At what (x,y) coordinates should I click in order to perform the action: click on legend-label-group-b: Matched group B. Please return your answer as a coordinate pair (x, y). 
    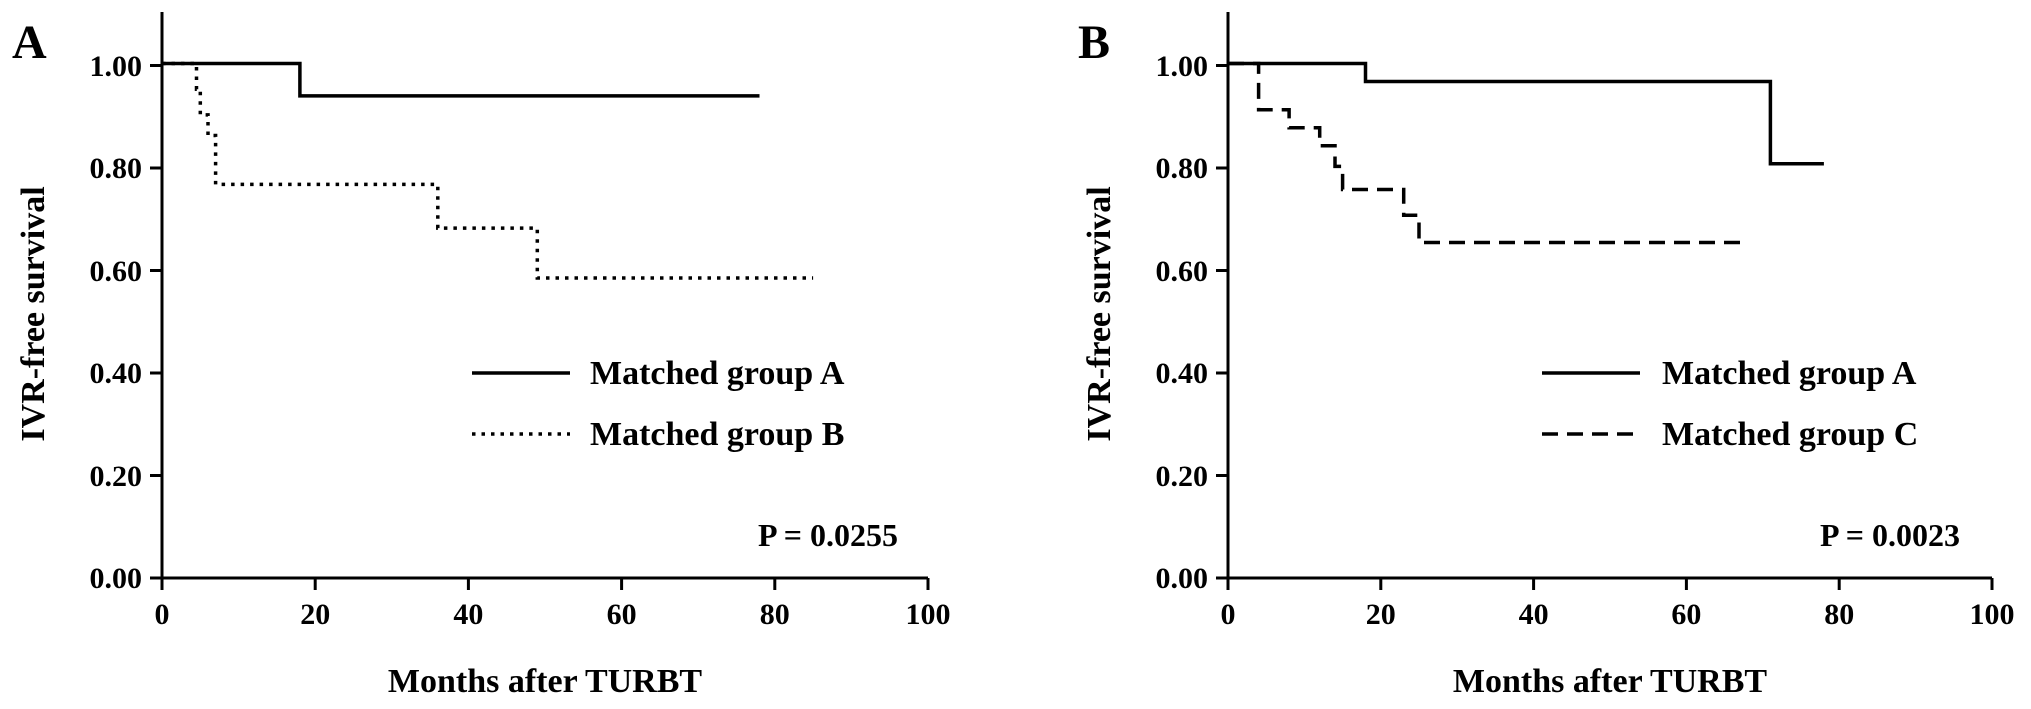
    Looking at the image, I should click on (717, 434).